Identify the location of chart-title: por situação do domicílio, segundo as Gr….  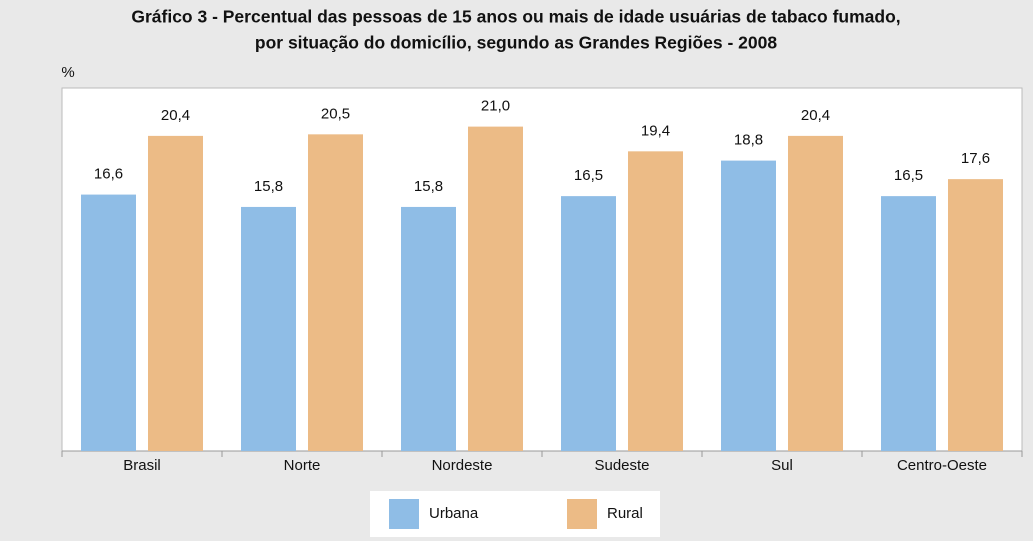
(516, 43).